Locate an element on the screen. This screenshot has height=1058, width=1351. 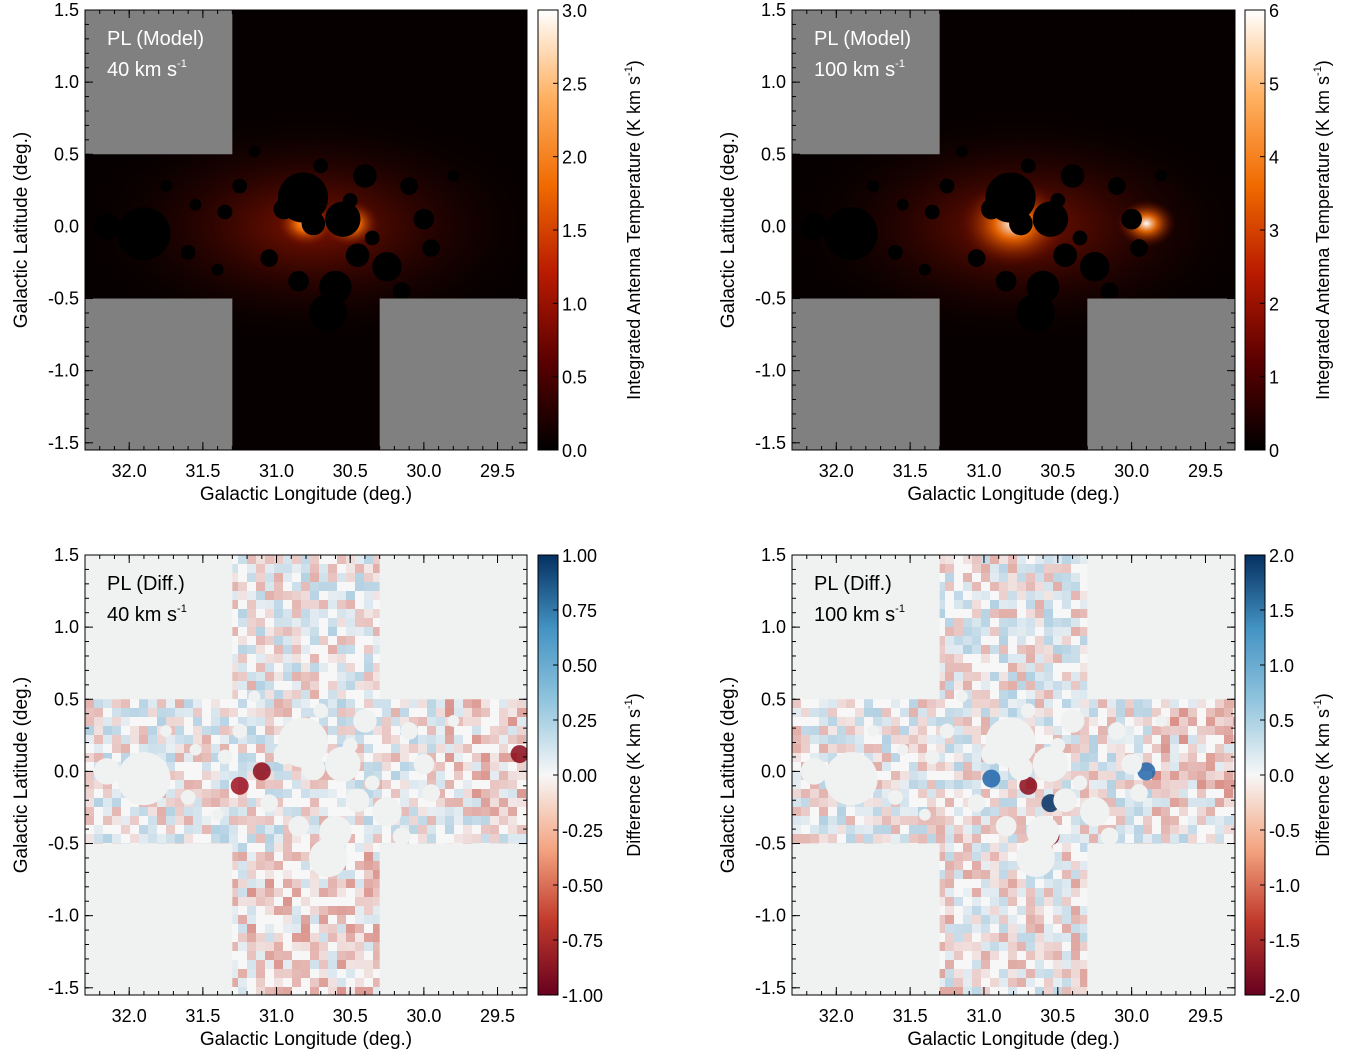
x-tick-label: 30.5 is located at coordinates (1057, 471).